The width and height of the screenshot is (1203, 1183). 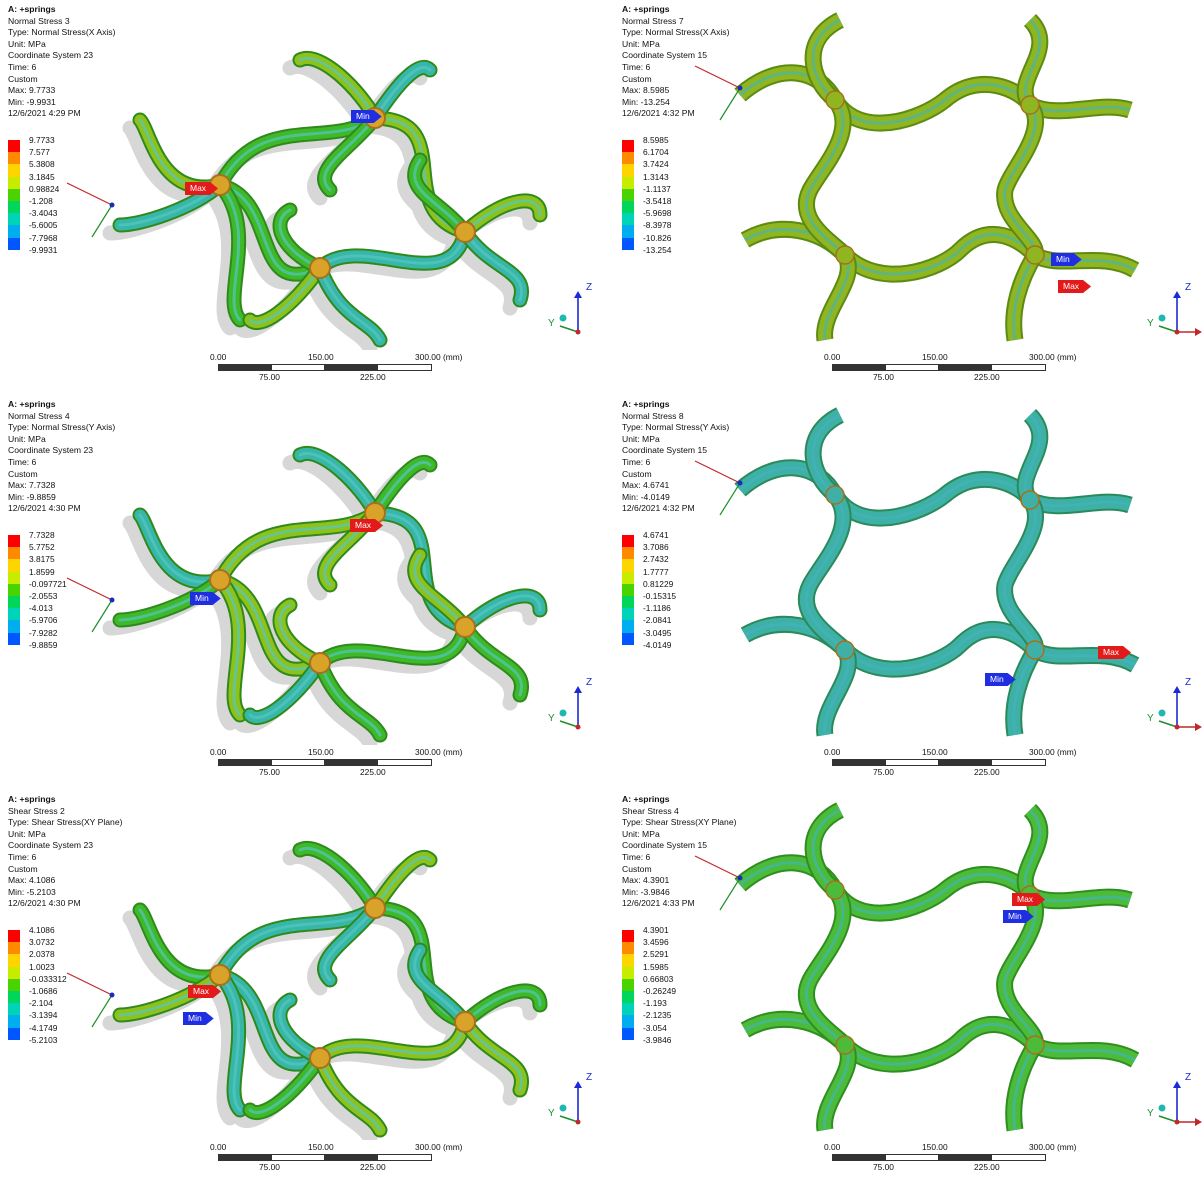 What do you see at coordinates (987, 377) in the screenshot?
I see `scale-label-bottom: 225.00` at bounding box center [987, 377].